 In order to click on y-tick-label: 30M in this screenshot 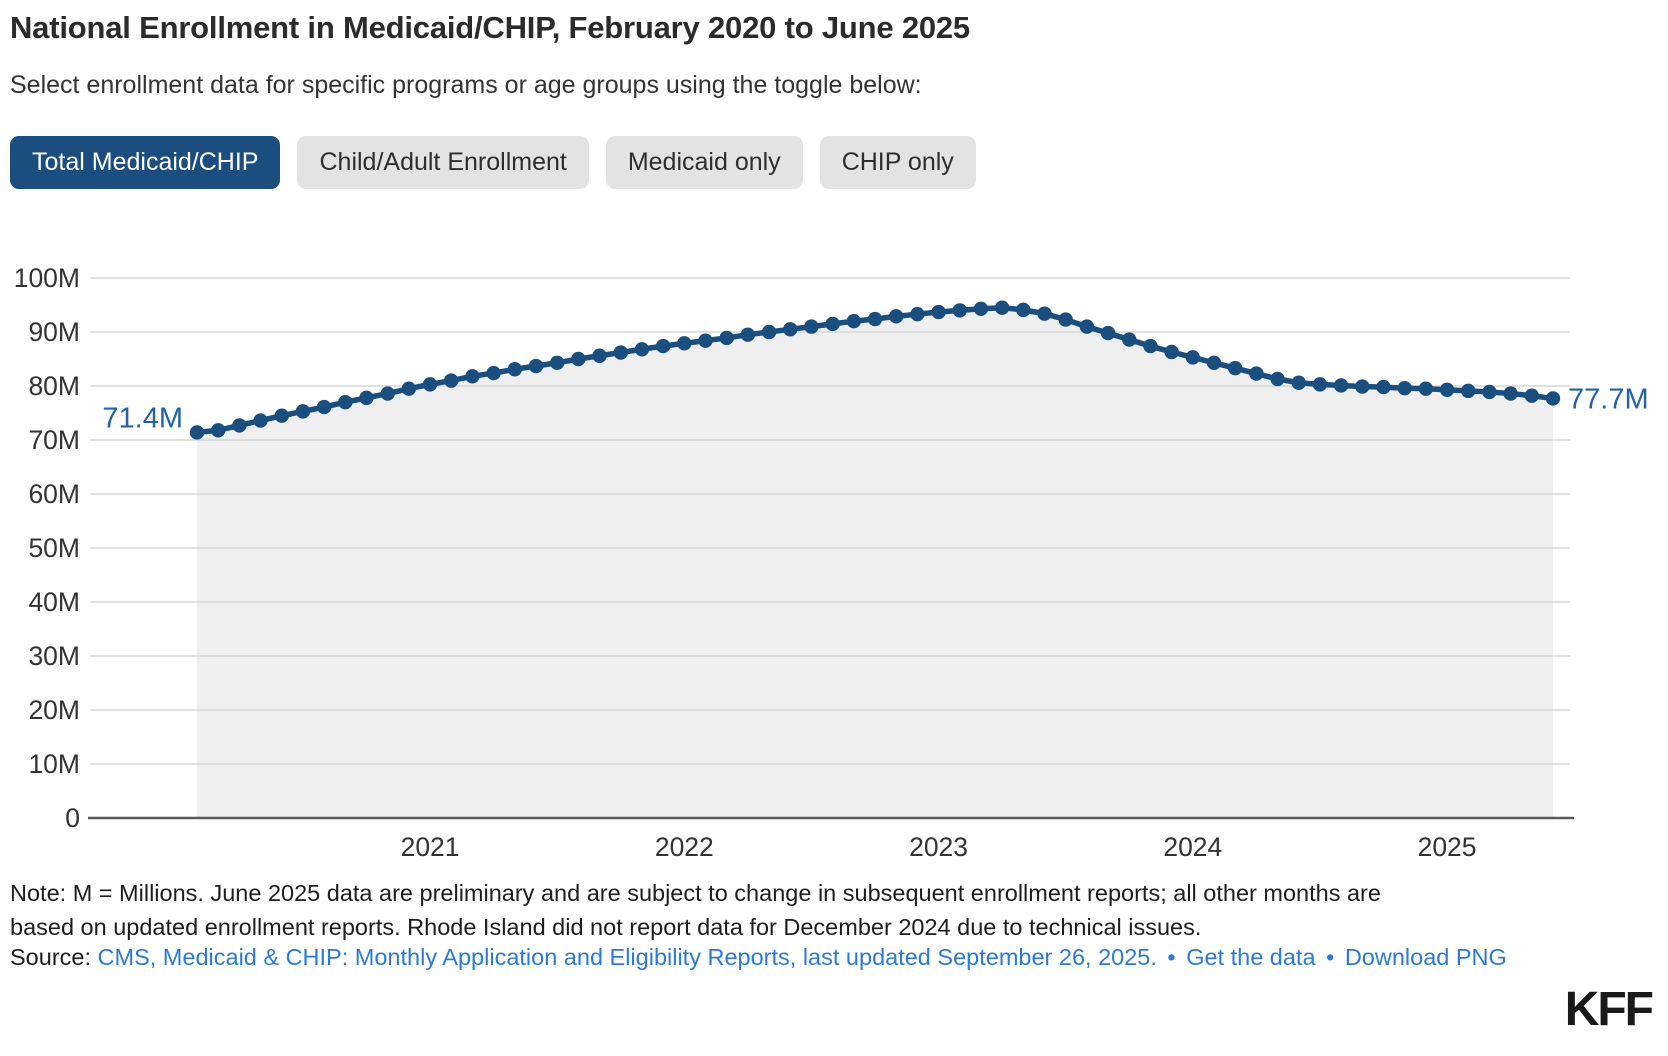, I will do `click(54, 656)`.